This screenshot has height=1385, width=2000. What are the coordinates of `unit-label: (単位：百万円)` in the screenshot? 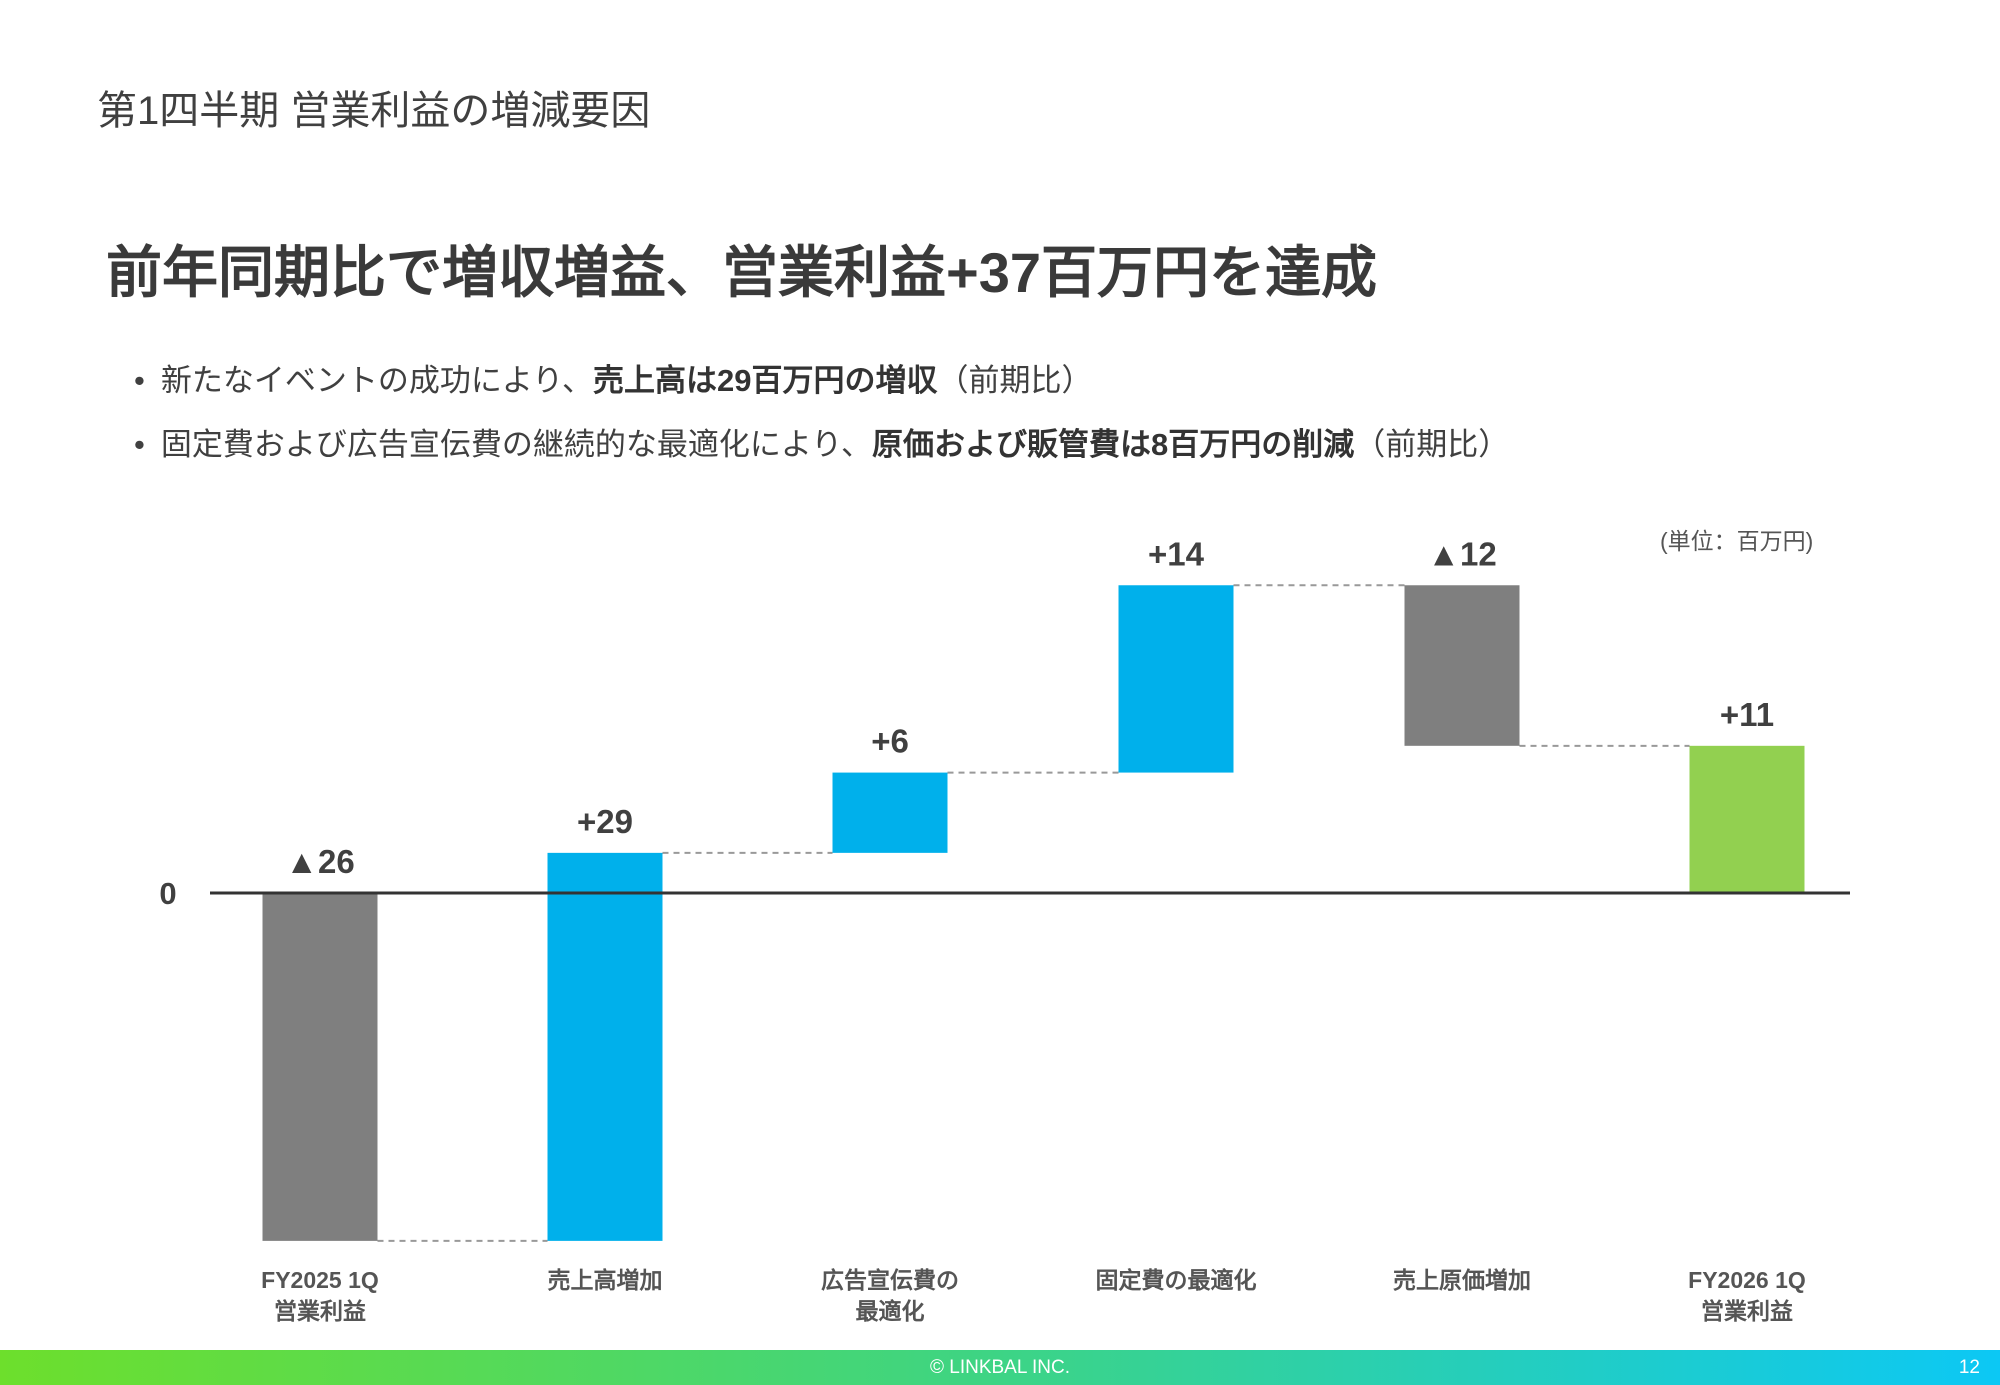 It's located at (1737, 541).